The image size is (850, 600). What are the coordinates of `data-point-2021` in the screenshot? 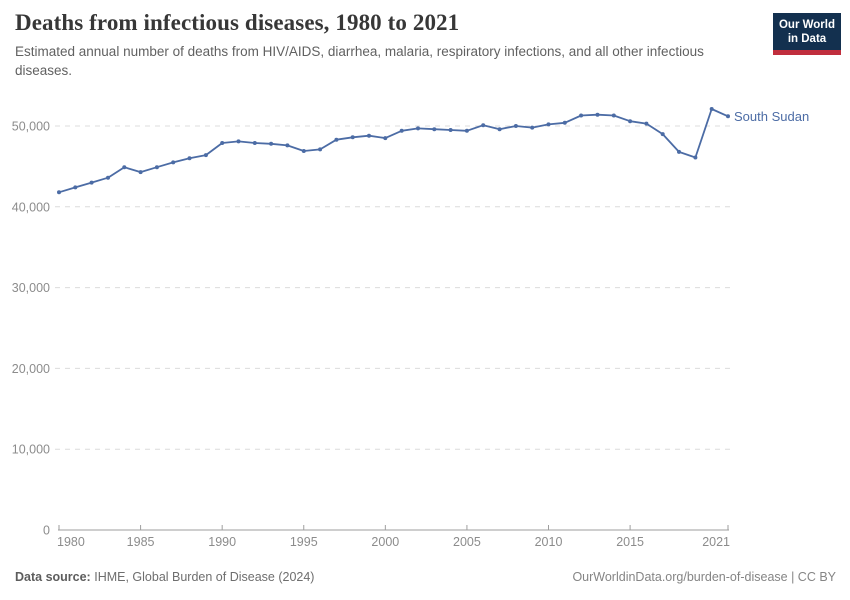 It's located at (728, 116).